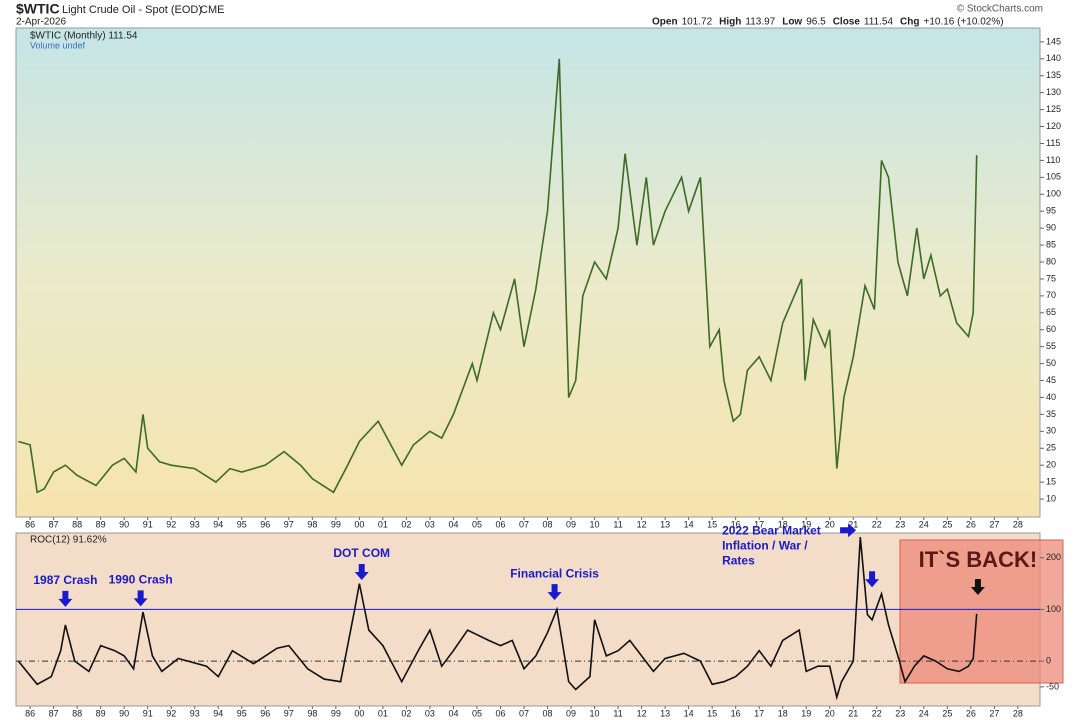  Describe the element at coordinates (1051, 481) in the screenshot. I see `y-tick-label: 15` at that location.